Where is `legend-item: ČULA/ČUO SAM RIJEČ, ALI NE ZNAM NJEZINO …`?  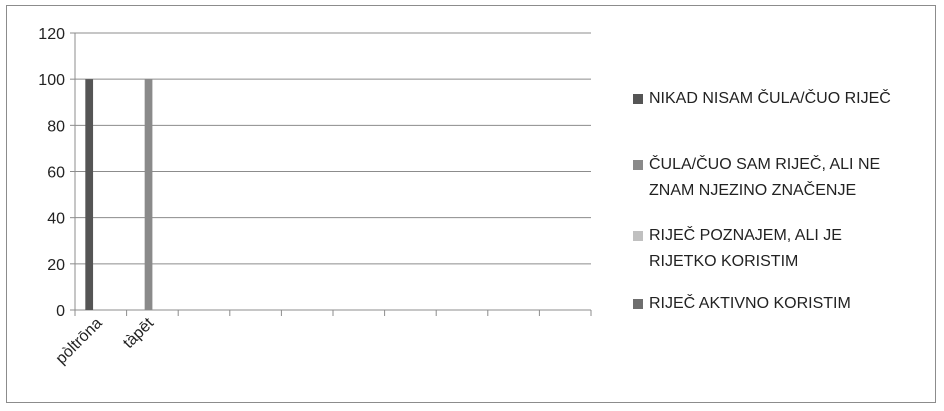 legend-item: ČULA/ČUO SAM RIJEČ, ALI NE ZNAM NJEZINO … is located at coordinates (783, 178).